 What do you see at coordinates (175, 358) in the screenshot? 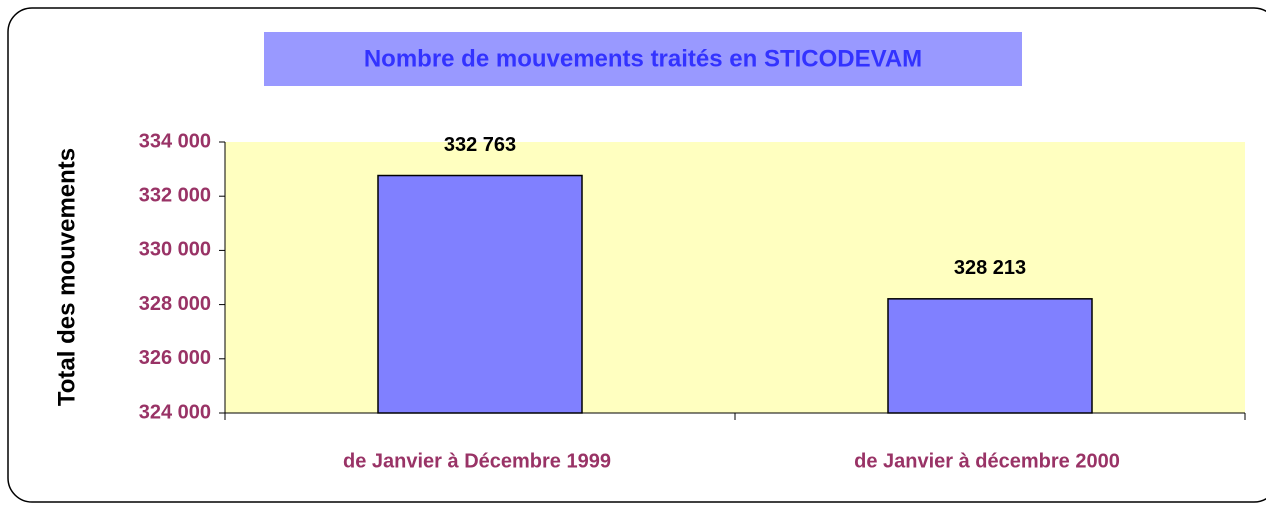
I see `y-tick-label: 326 000` at bounding box center [175, 358].